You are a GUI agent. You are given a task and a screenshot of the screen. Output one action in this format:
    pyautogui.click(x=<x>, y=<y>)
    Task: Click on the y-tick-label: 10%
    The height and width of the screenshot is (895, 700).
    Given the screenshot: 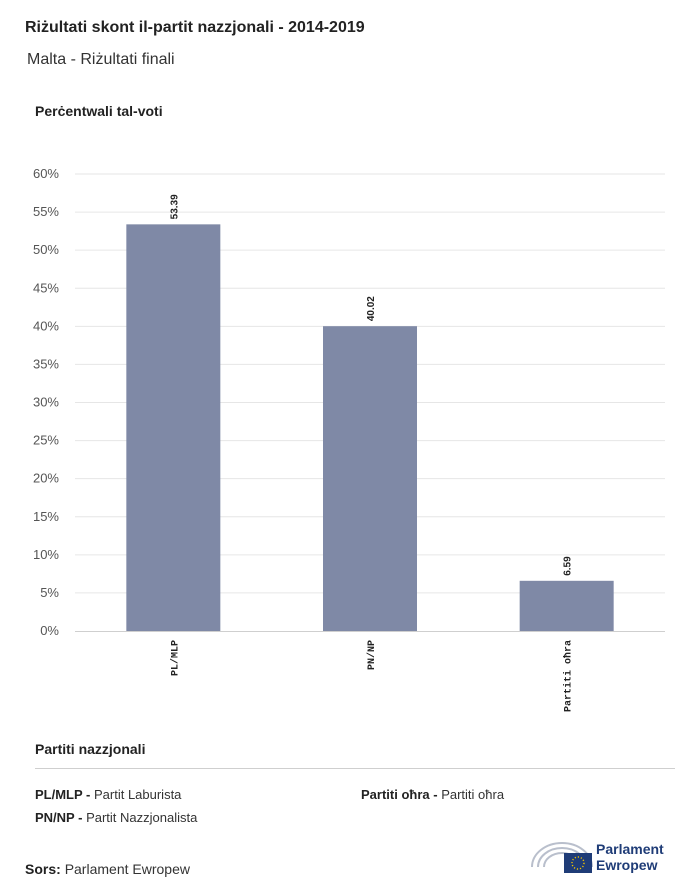 What is the action you would take?
    pyautogui.click(x=46, y=554)
    